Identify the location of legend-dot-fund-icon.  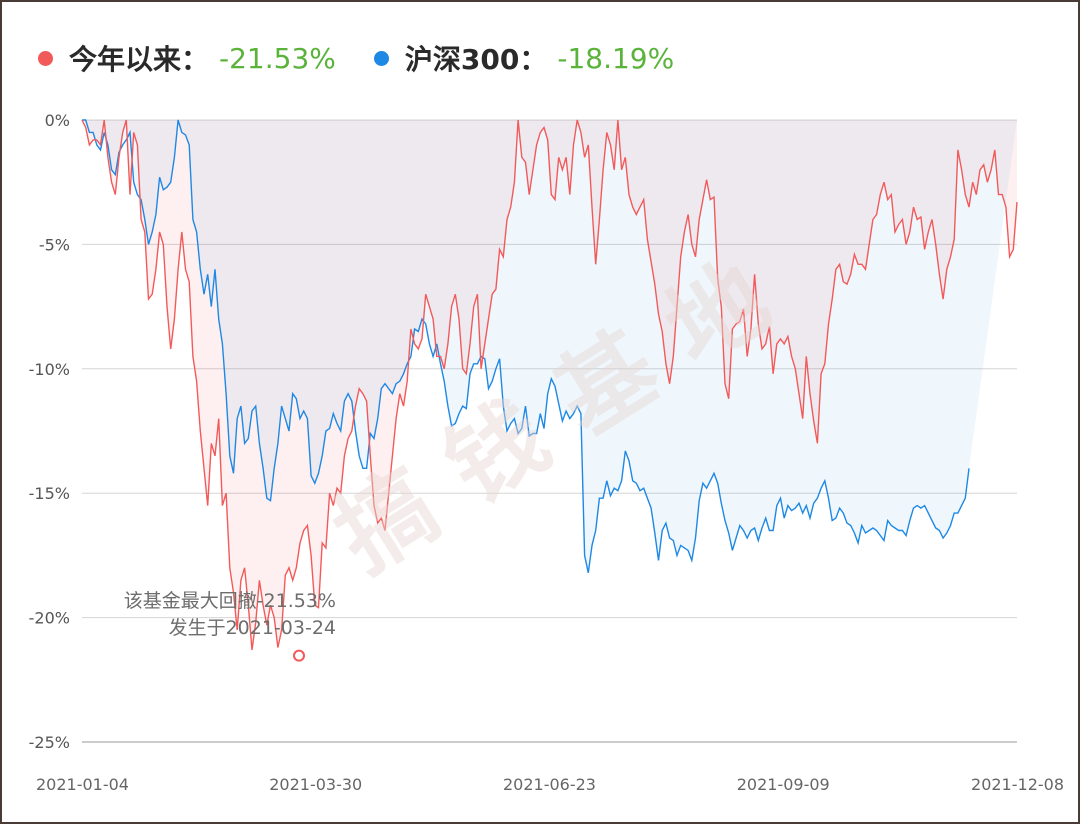
(45, 58).